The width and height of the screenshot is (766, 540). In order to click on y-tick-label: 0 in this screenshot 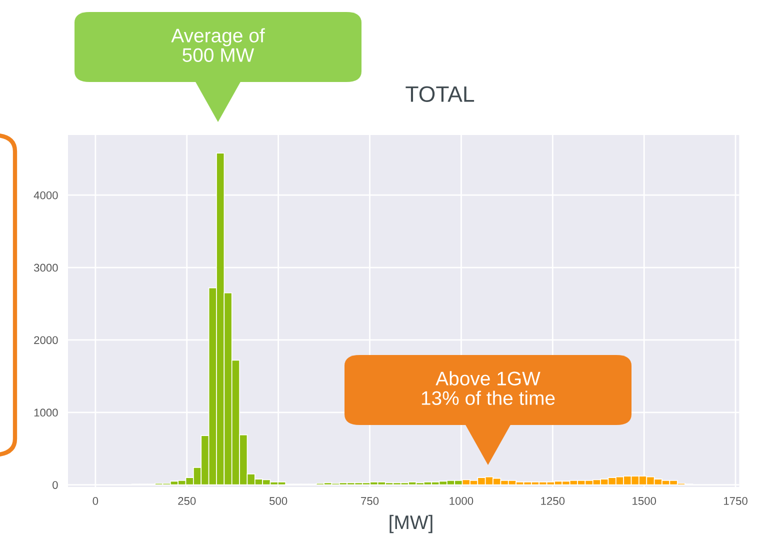, I will do `click(55, 485)`.